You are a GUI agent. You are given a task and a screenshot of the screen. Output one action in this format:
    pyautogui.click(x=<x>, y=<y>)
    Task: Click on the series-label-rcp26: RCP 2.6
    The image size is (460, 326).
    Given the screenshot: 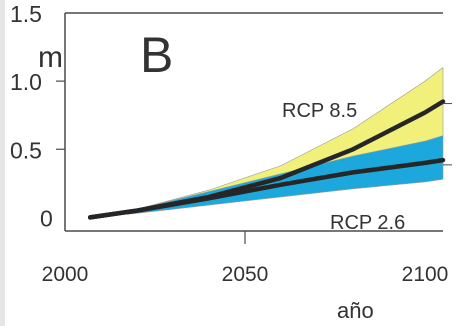 What is the action you would take?
    pyautogui.click(x=367, y=223)
    